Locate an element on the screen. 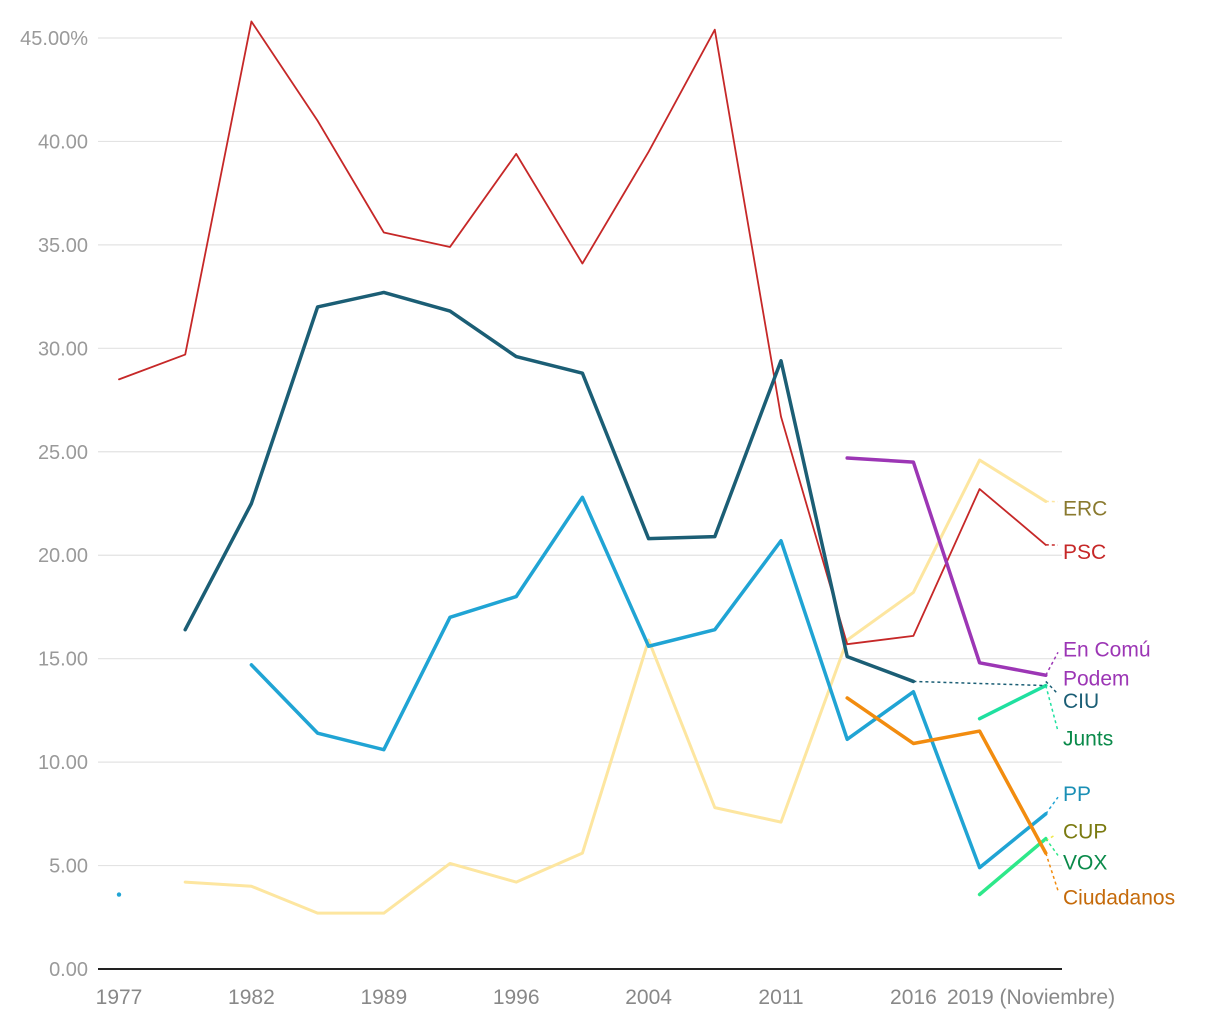 This screenshot has width=1220, height=1020. series-label-erc: ERC is located at coordinates (1085, 509).